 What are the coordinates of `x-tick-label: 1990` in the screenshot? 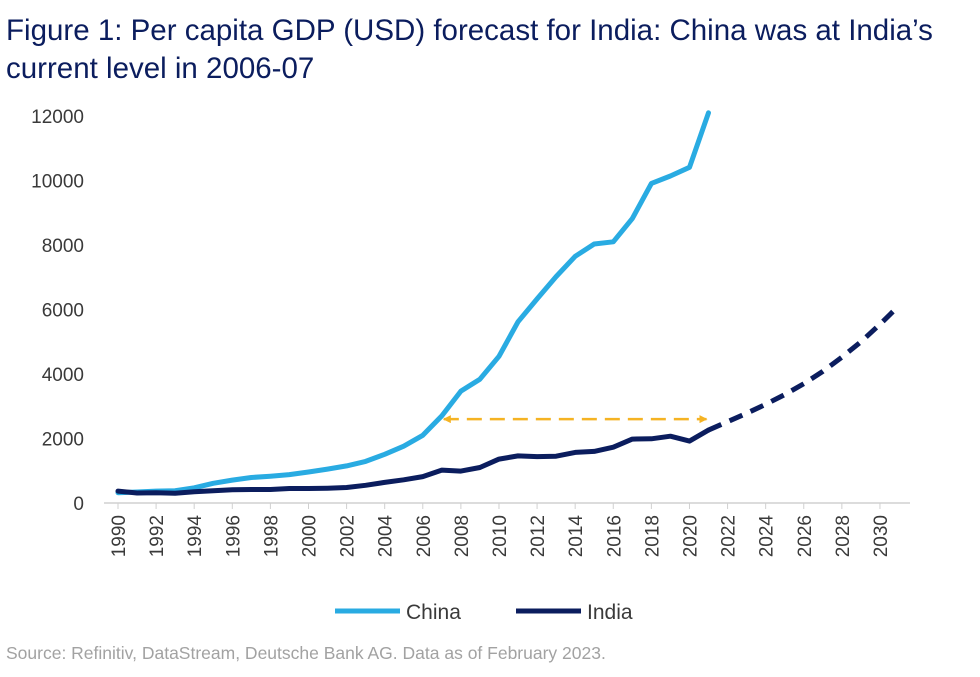 It's located at (119, 536).